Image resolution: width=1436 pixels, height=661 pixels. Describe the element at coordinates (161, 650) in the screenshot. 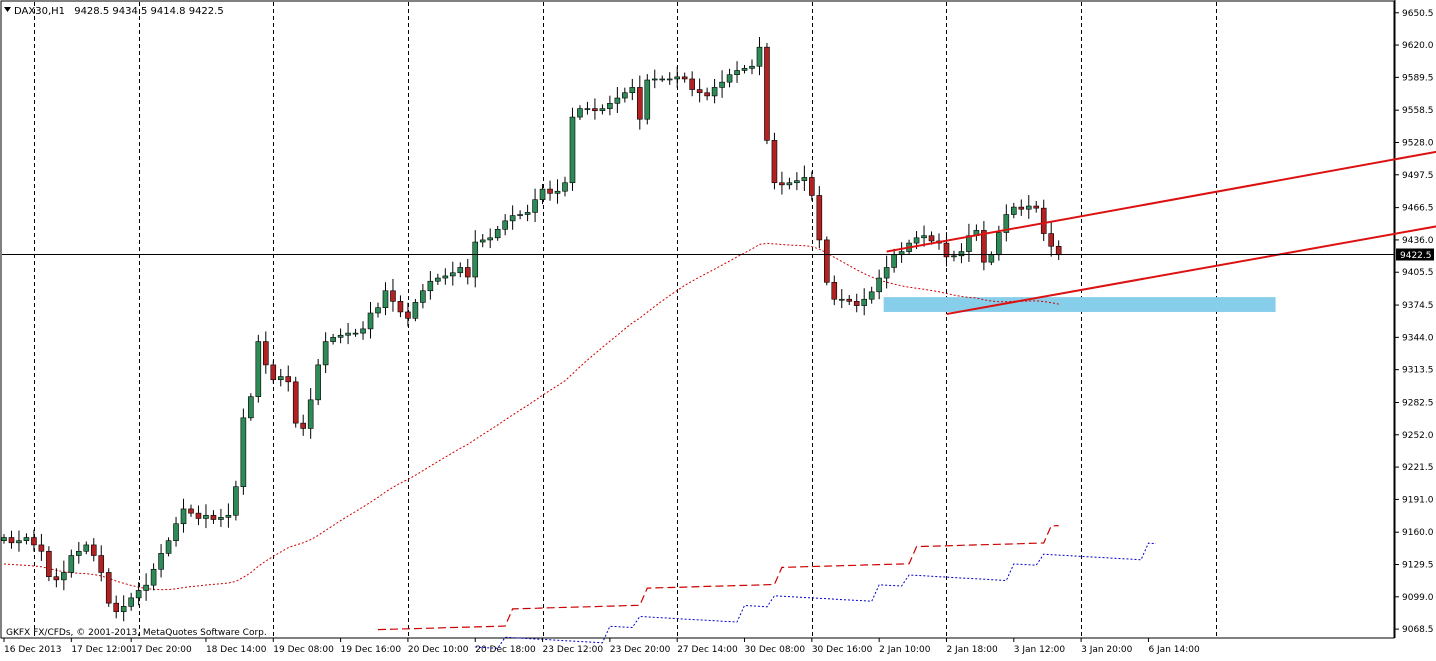

I see `x-tick-label: 17 Dec 20:00` at that location.